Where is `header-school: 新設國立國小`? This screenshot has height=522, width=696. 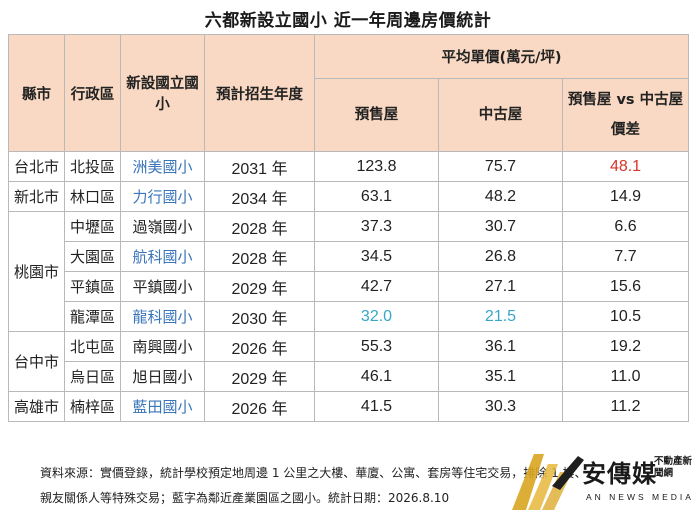 header-school: 新設國立國小 is located at coordinates (162, 93).